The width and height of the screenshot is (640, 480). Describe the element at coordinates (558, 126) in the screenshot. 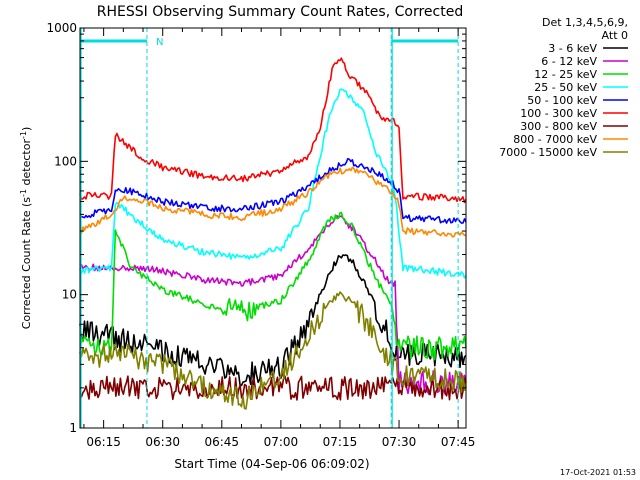

I see `legend-label-300-800-kev: 300 - 800 keV` at that location.